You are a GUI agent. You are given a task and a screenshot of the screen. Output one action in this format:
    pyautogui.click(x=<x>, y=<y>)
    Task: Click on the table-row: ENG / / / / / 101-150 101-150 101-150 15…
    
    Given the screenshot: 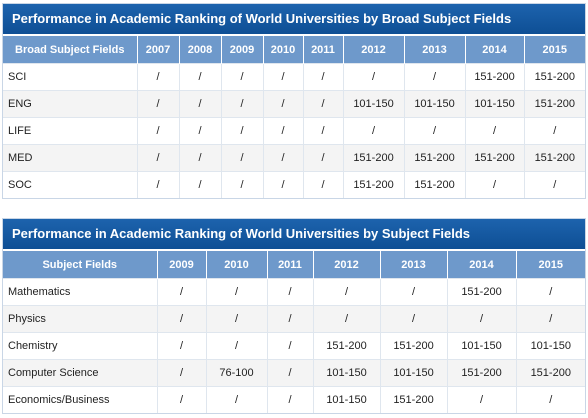 What is the action you would take?
    pyautogui.click(x=294, y=104)
    